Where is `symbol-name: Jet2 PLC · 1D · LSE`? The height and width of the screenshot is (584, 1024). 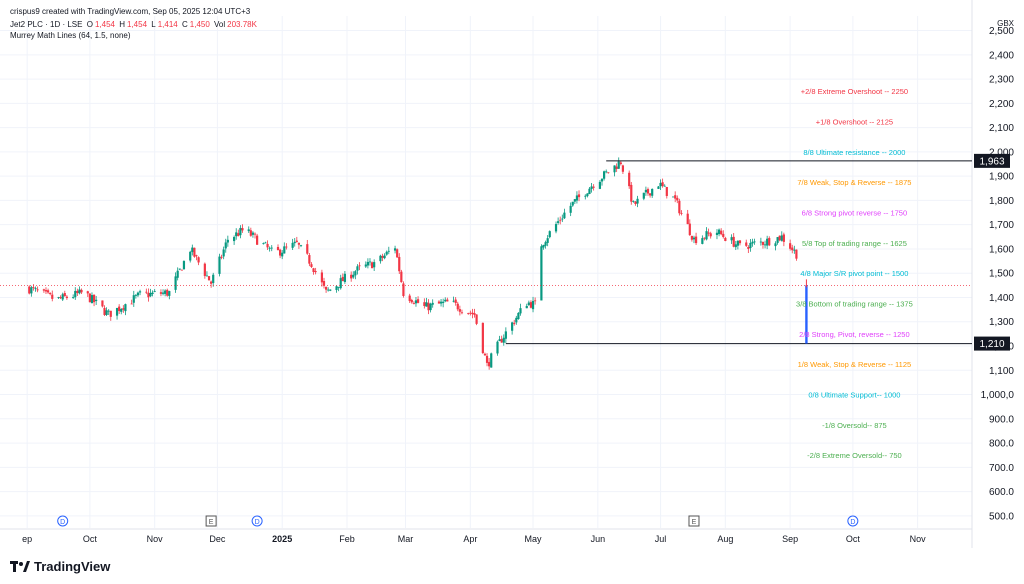 symbol-name: Jet2 PLC · 1D · LSE is located at coordinates (46, 24).